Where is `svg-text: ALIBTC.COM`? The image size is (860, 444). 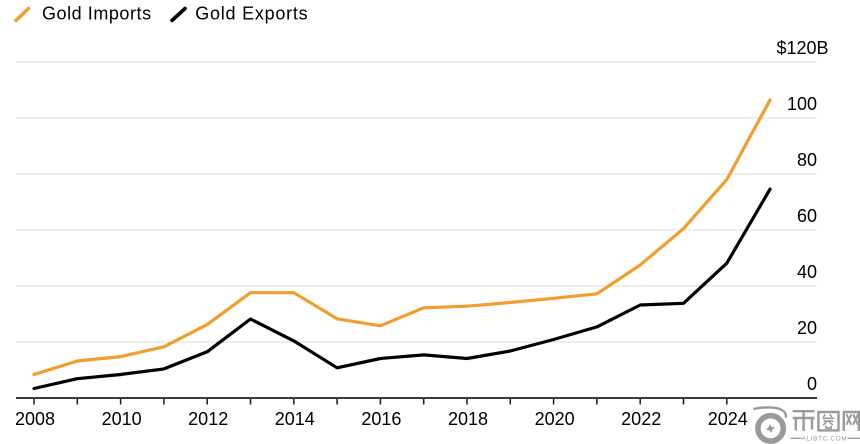
svg-text: ALIBTC.COM is located at coordinates (825, 439).